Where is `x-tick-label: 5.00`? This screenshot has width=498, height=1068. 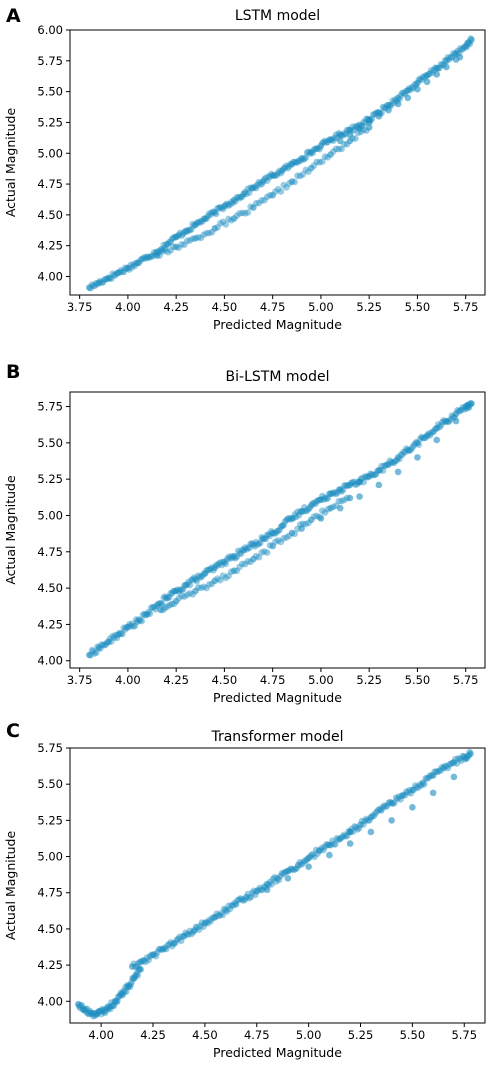
x-tick-label: 5.00 is located at coordinates (321, 307).